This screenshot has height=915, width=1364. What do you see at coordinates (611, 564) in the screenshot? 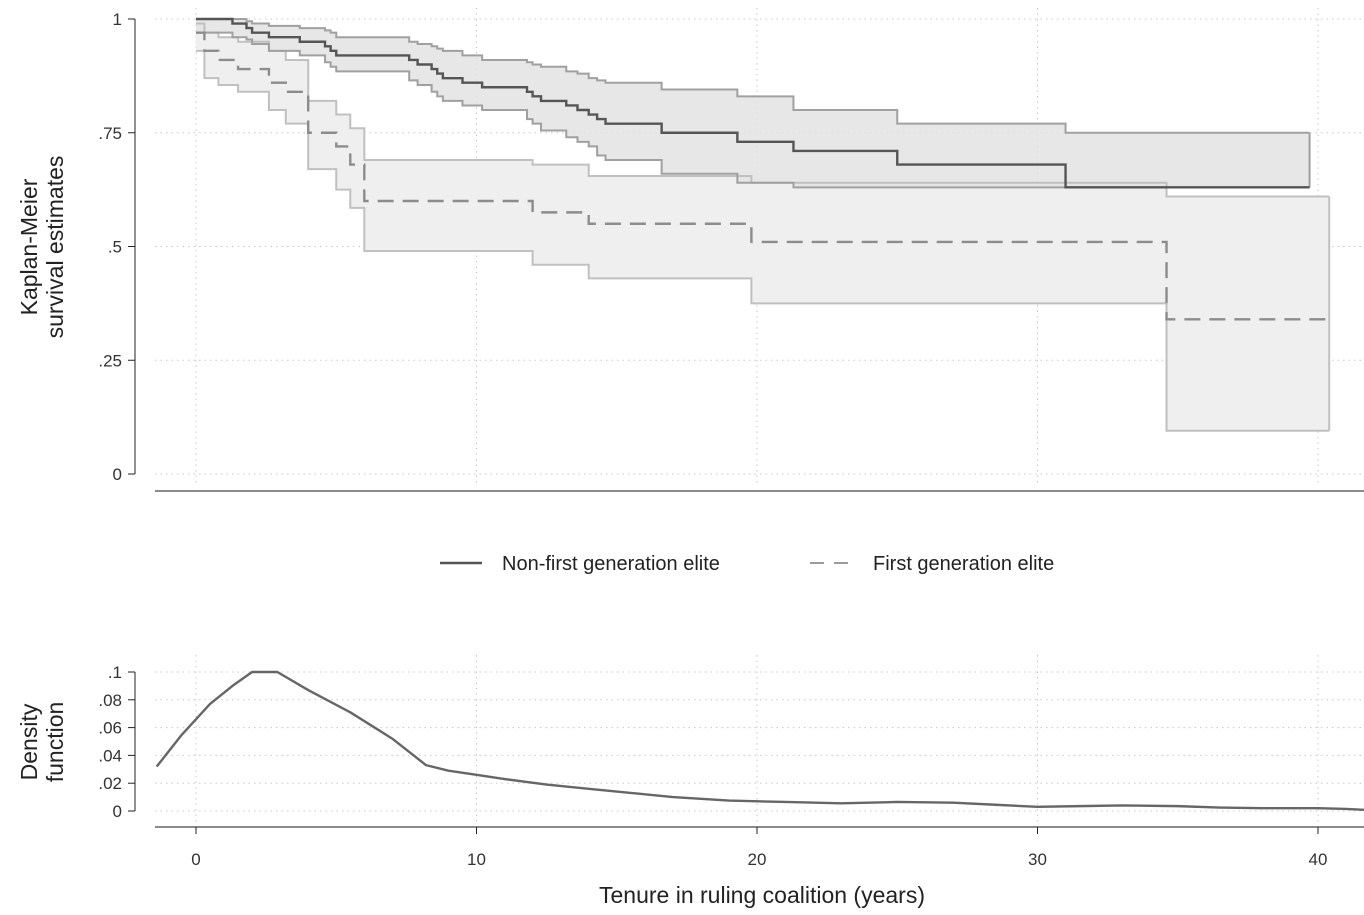
I see `legend-label-non-first-generation: Non-first generation elite` at bounding box center [611, 564].